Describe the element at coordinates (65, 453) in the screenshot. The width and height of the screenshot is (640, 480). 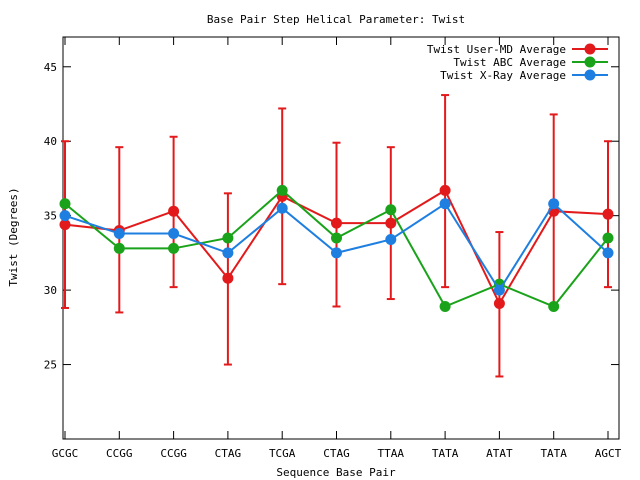
I see `x-tick-label: GCGC` at that location.